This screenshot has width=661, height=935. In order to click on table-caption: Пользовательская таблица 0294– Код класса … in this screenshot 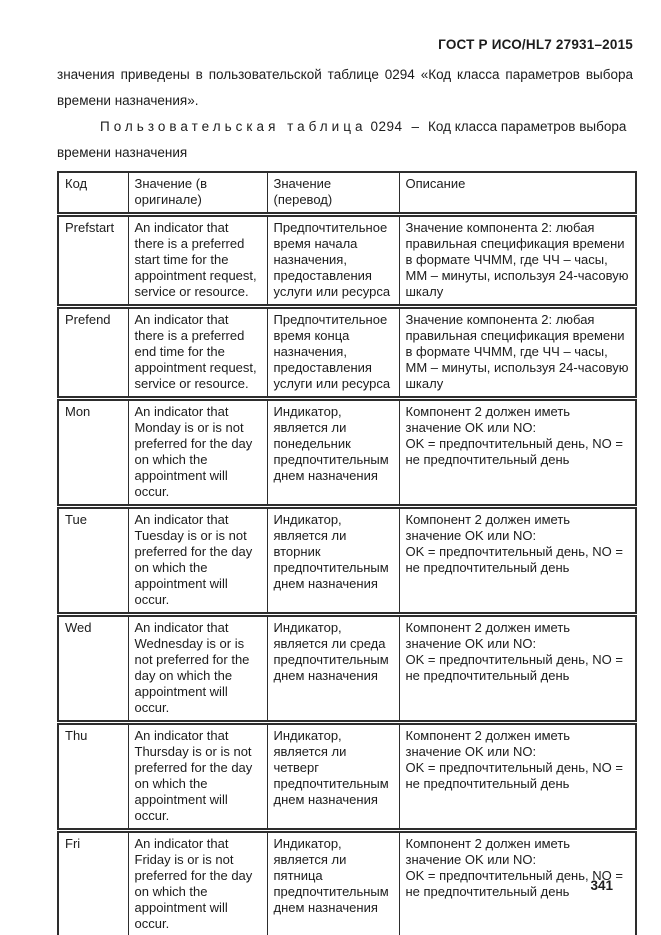, I will do `click(345, 140)`.